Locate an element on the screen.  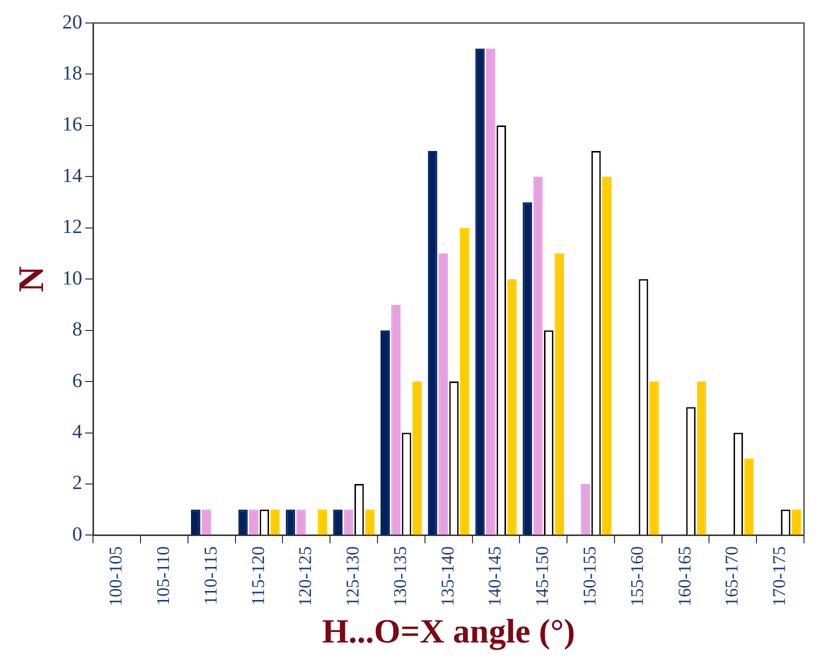
y-tick-label: 8 is located at coordinates (77, 329).